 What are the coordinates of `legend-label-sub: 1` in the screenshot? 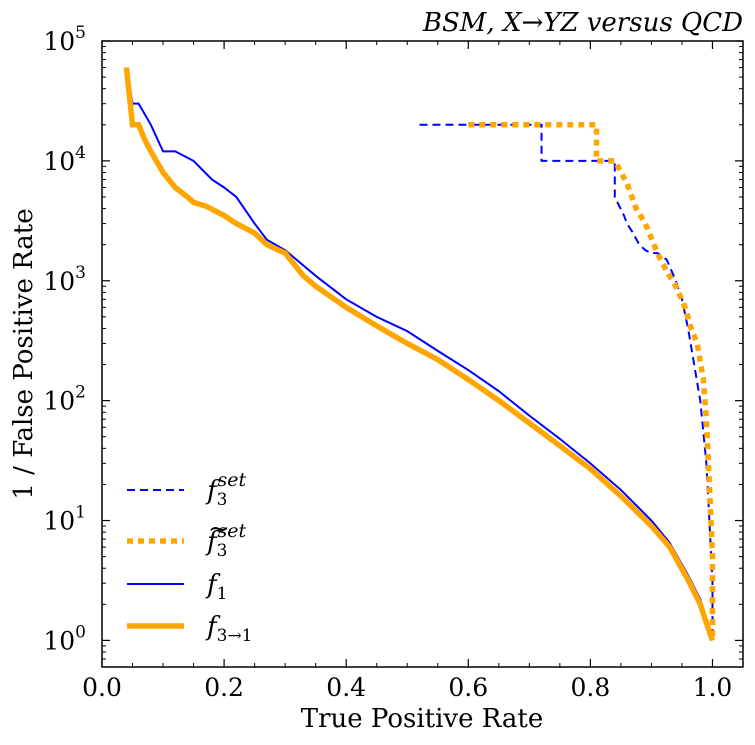 It's located at (222, 594).